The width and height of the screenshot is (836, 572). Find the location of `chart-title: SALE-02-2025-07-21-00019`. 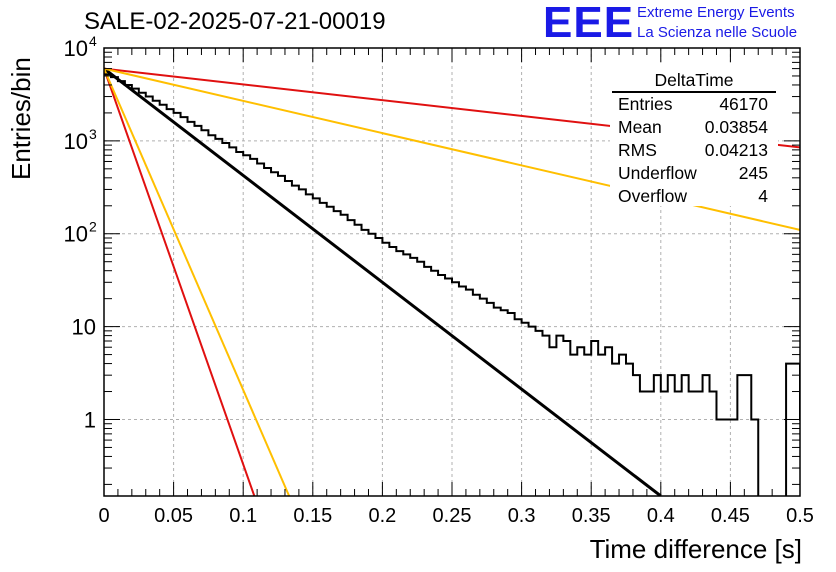

chart-title: SALE-02-2025-07-21-00019 is located at coordinates (235, 21).